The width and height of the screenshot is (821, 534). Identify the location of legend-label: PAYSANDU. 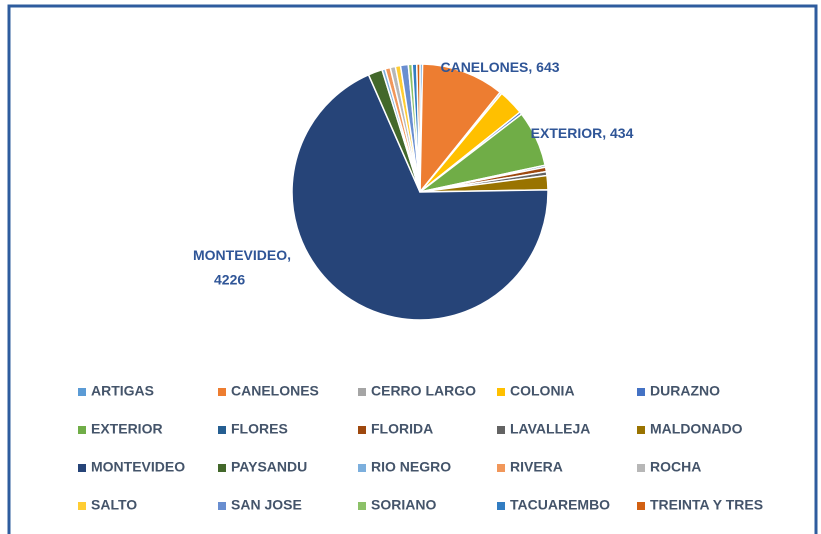
(269, 467).